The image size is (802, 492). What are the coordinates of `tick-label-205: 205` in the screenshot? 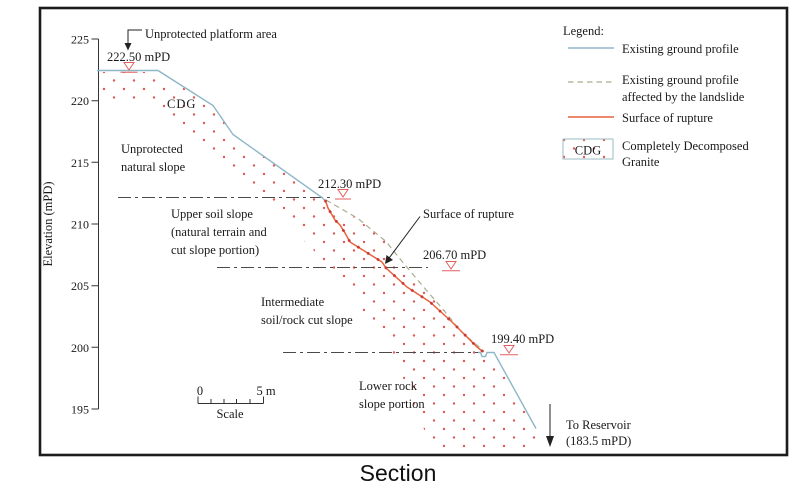 It's located at (80, 286).